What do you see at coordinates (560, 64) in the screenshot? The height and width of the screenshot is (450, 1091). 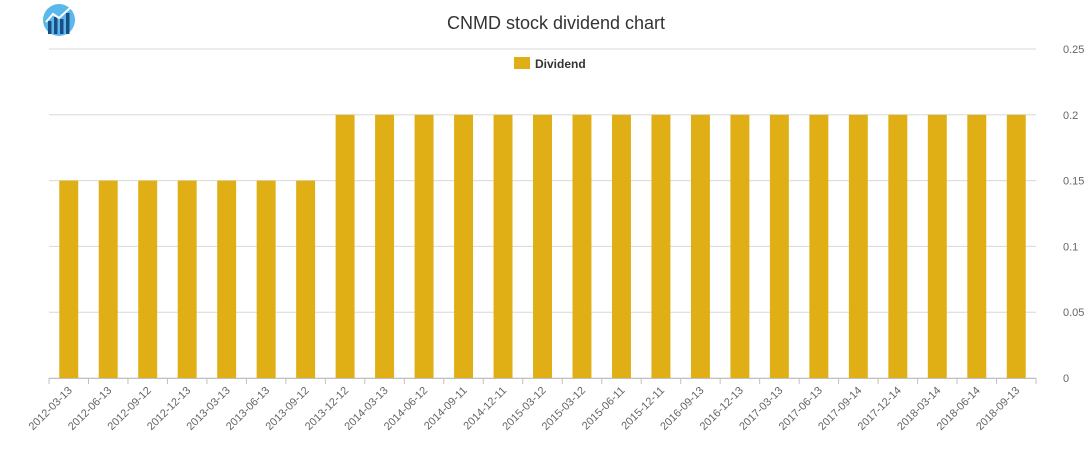 I see `legend-label: Dividend` at bounding box center [560, 64].